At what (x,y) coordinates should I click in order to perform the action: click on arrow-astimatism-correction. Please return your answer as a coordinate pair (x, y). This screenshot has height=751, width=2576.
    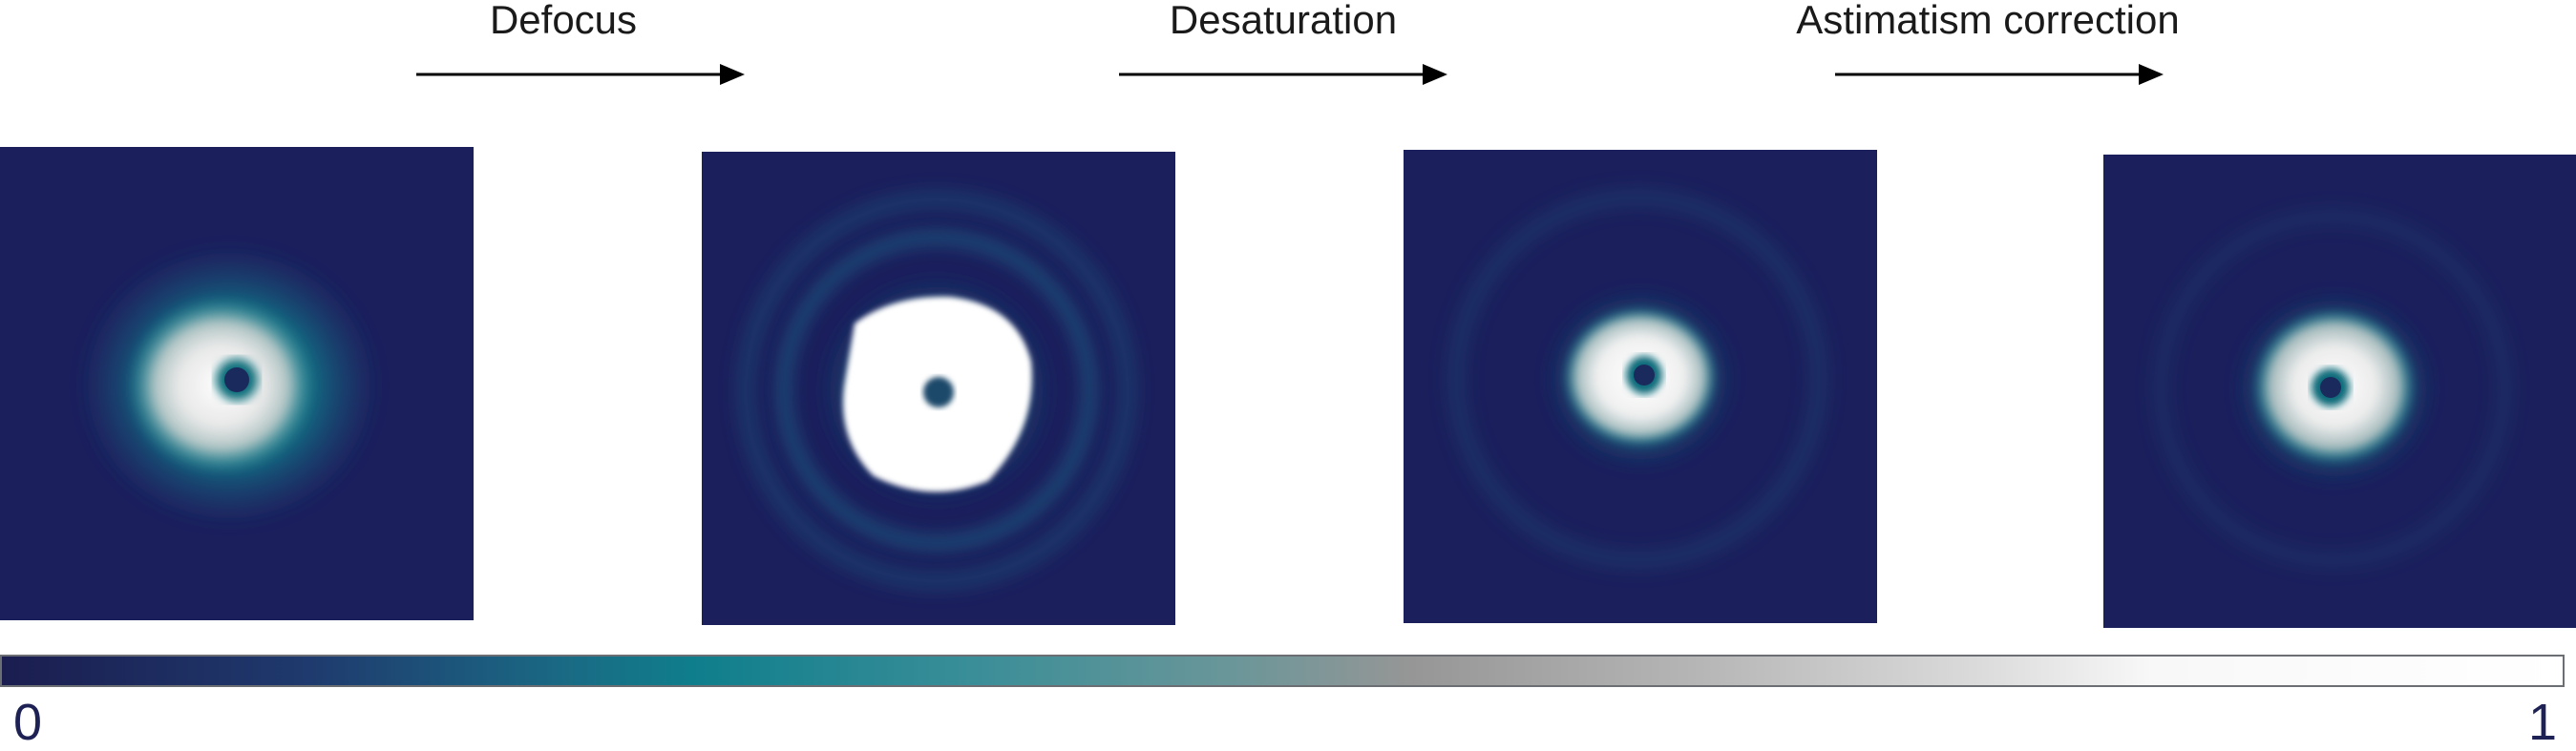
    Looking at the image, I should click on (1999, 74).